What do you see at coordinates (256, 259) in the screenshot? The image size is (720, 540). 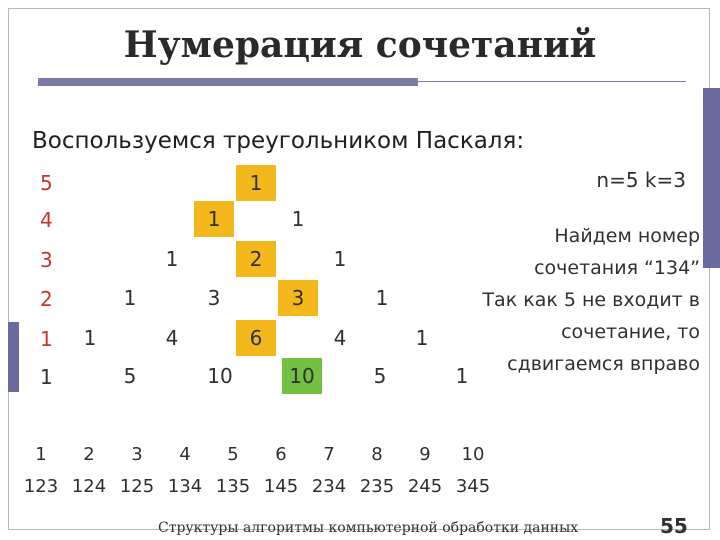 I see `triangle-cell: 2` at bounding box center [256, 259].